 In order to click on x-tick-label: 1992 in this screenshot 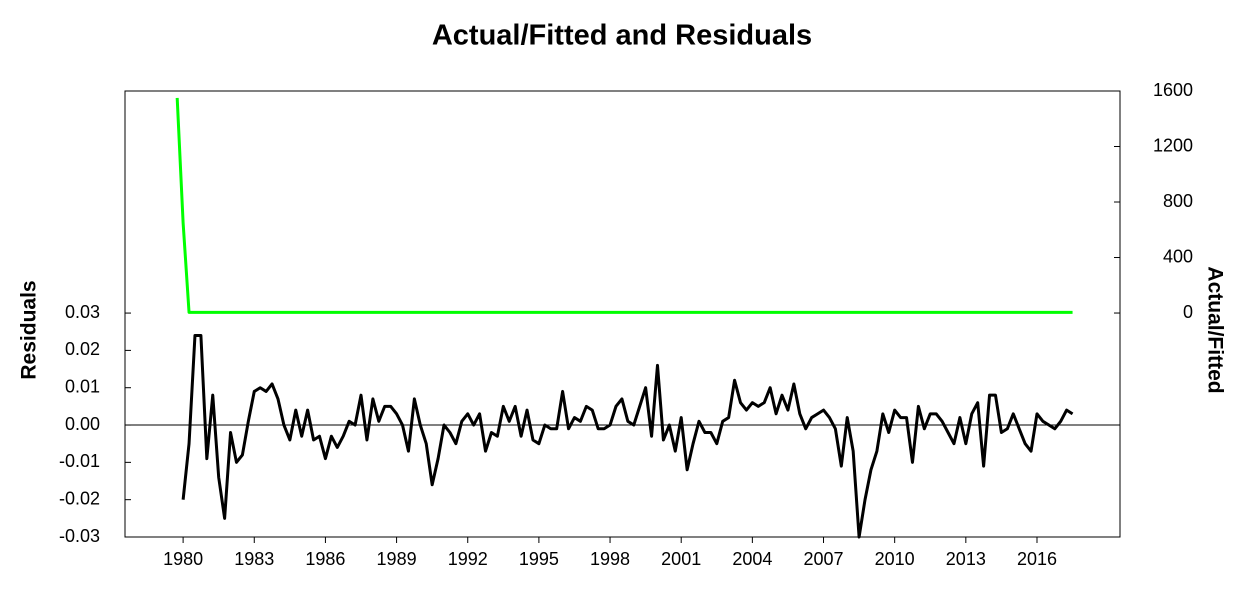, I will do `click(468, 559)`.